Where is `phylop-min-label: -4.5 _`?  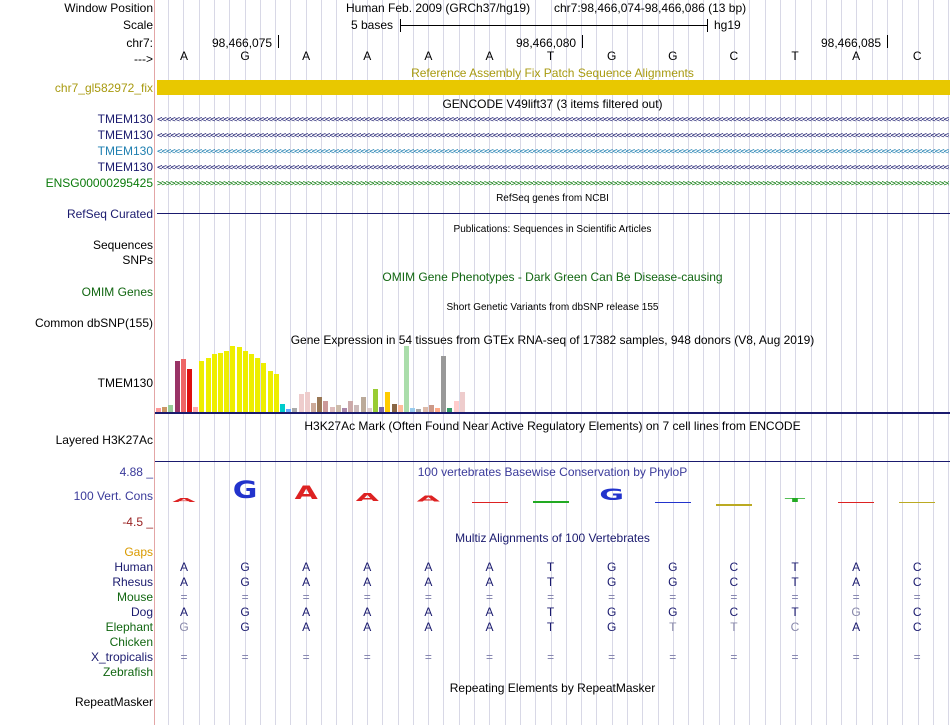
phylop-min-label: -4.5 _ is located at coordinates (137, 522).